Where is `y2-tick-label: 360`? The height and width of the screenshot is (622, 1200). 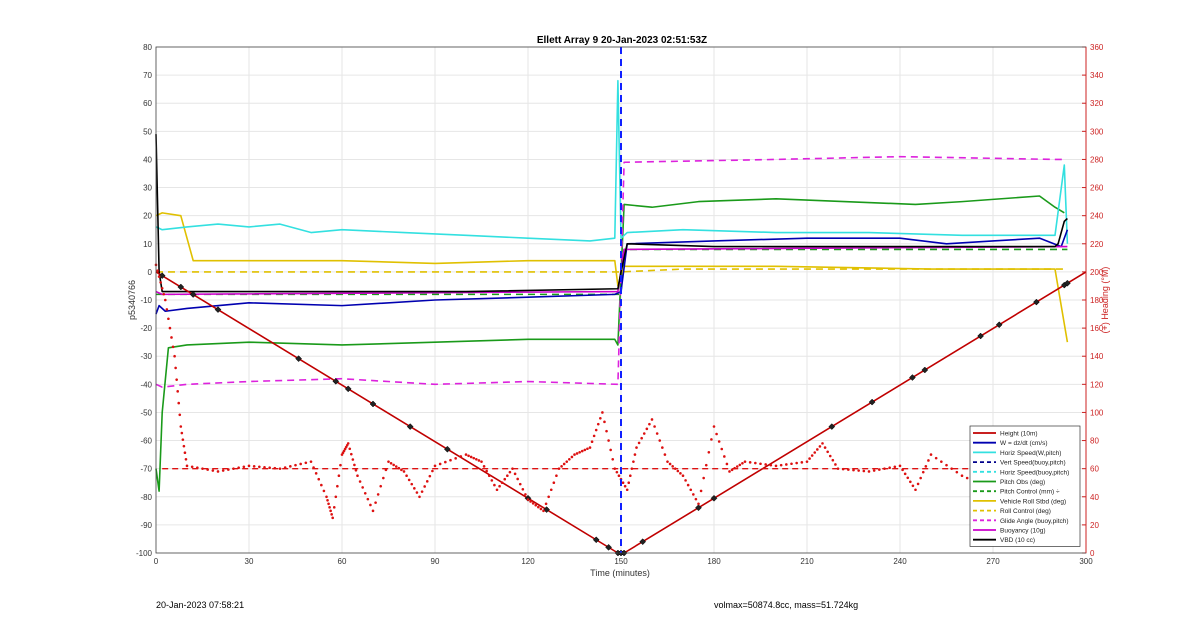
y2-tick-label: 360 is located at coordinates (1097, 47).